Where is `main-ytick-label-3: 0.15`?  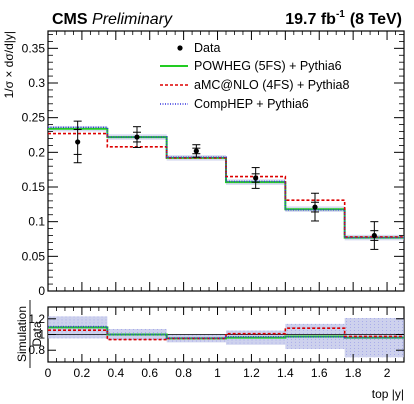
main-ytick-label-3: 0.15 is located at coordinates (34, 187).